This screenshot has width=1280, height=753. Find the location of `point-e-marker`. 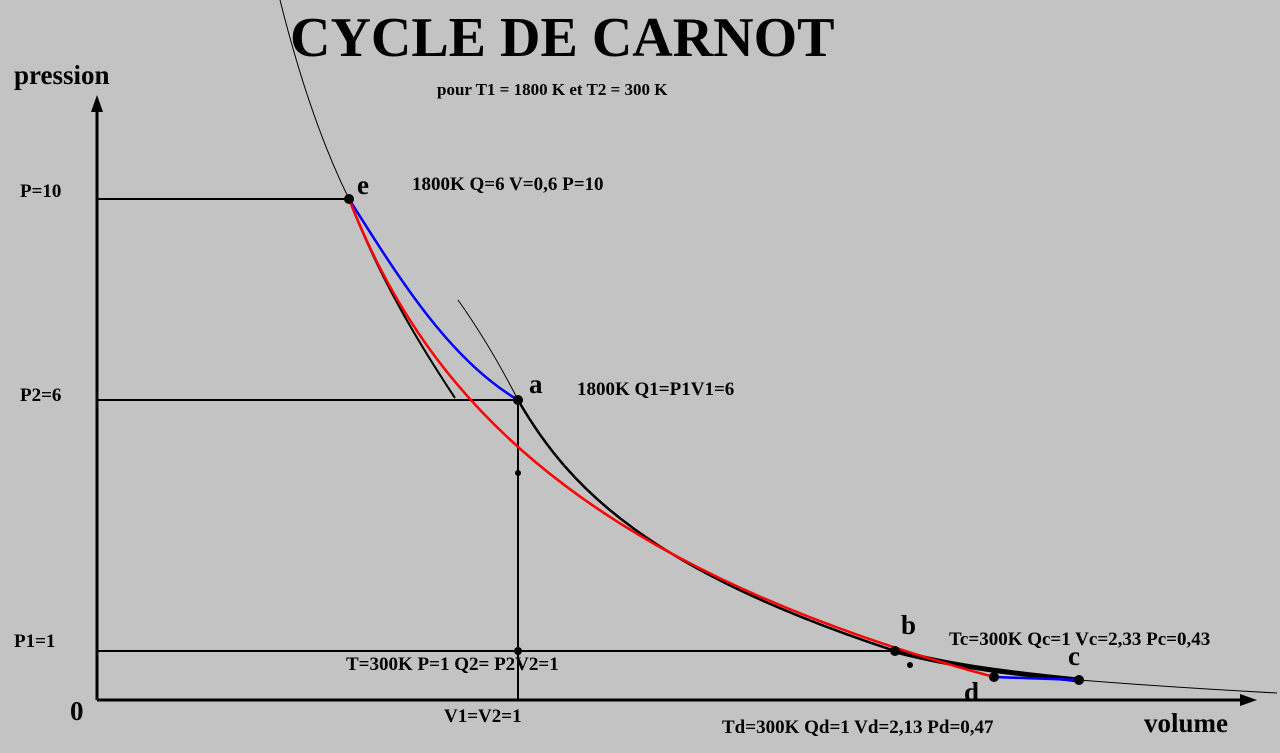

point-e-marker is located at coordinates (349, 199).